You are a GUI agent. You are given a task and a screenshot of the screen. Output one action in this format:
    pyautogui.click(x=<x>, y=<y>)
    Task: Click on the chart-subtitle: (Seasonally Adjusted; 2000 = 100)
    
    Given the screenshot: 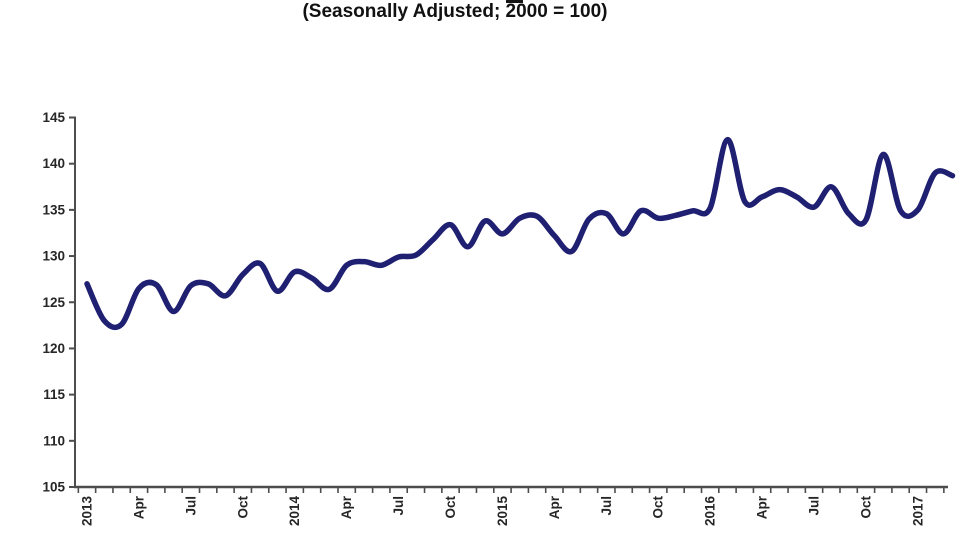 What is the action you would take?
    pyautogui.click(x=455, y=11)
    